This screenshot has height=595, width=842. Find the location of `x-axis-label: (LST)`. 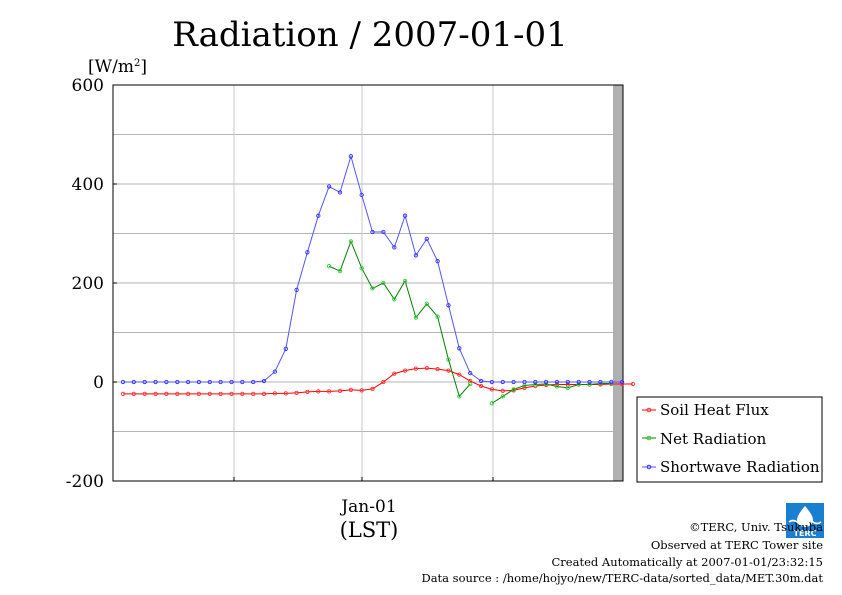

x-axis-label: (LST) is located at coordinates (369, 530).